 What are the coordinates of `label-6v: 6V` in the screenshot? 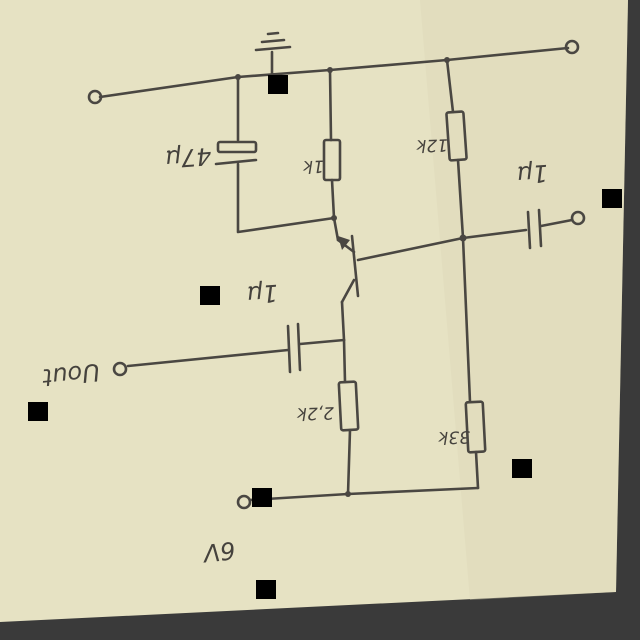 It's located at (219, 551).